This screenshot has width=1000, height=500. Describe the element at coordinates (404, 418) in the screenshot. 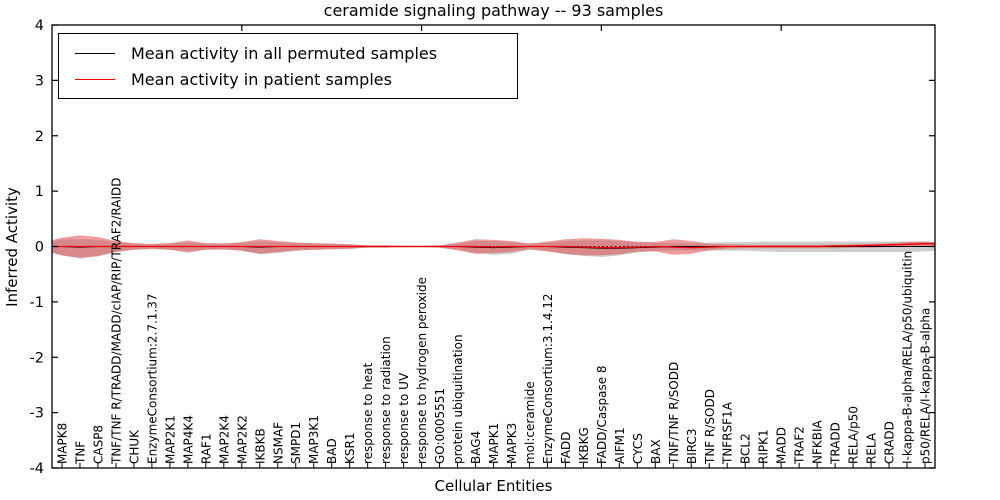

I see `x-tick-label: response to UV` at that location.